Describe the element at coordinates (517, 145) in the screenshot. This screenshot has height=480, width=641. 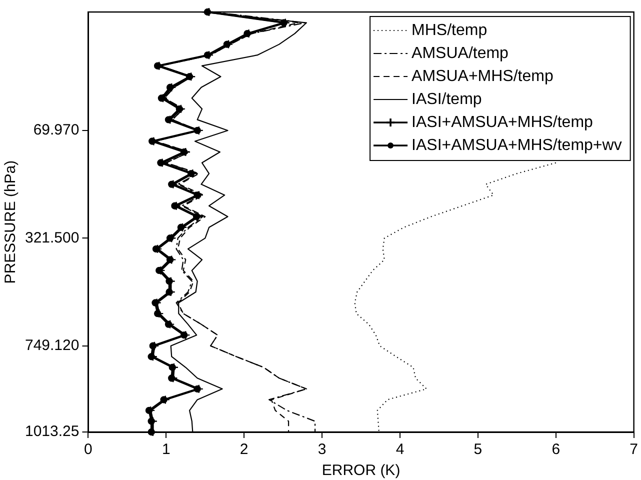
I see `legend-label: IASI+AMSUA+MHS/temp+wv` at that location.